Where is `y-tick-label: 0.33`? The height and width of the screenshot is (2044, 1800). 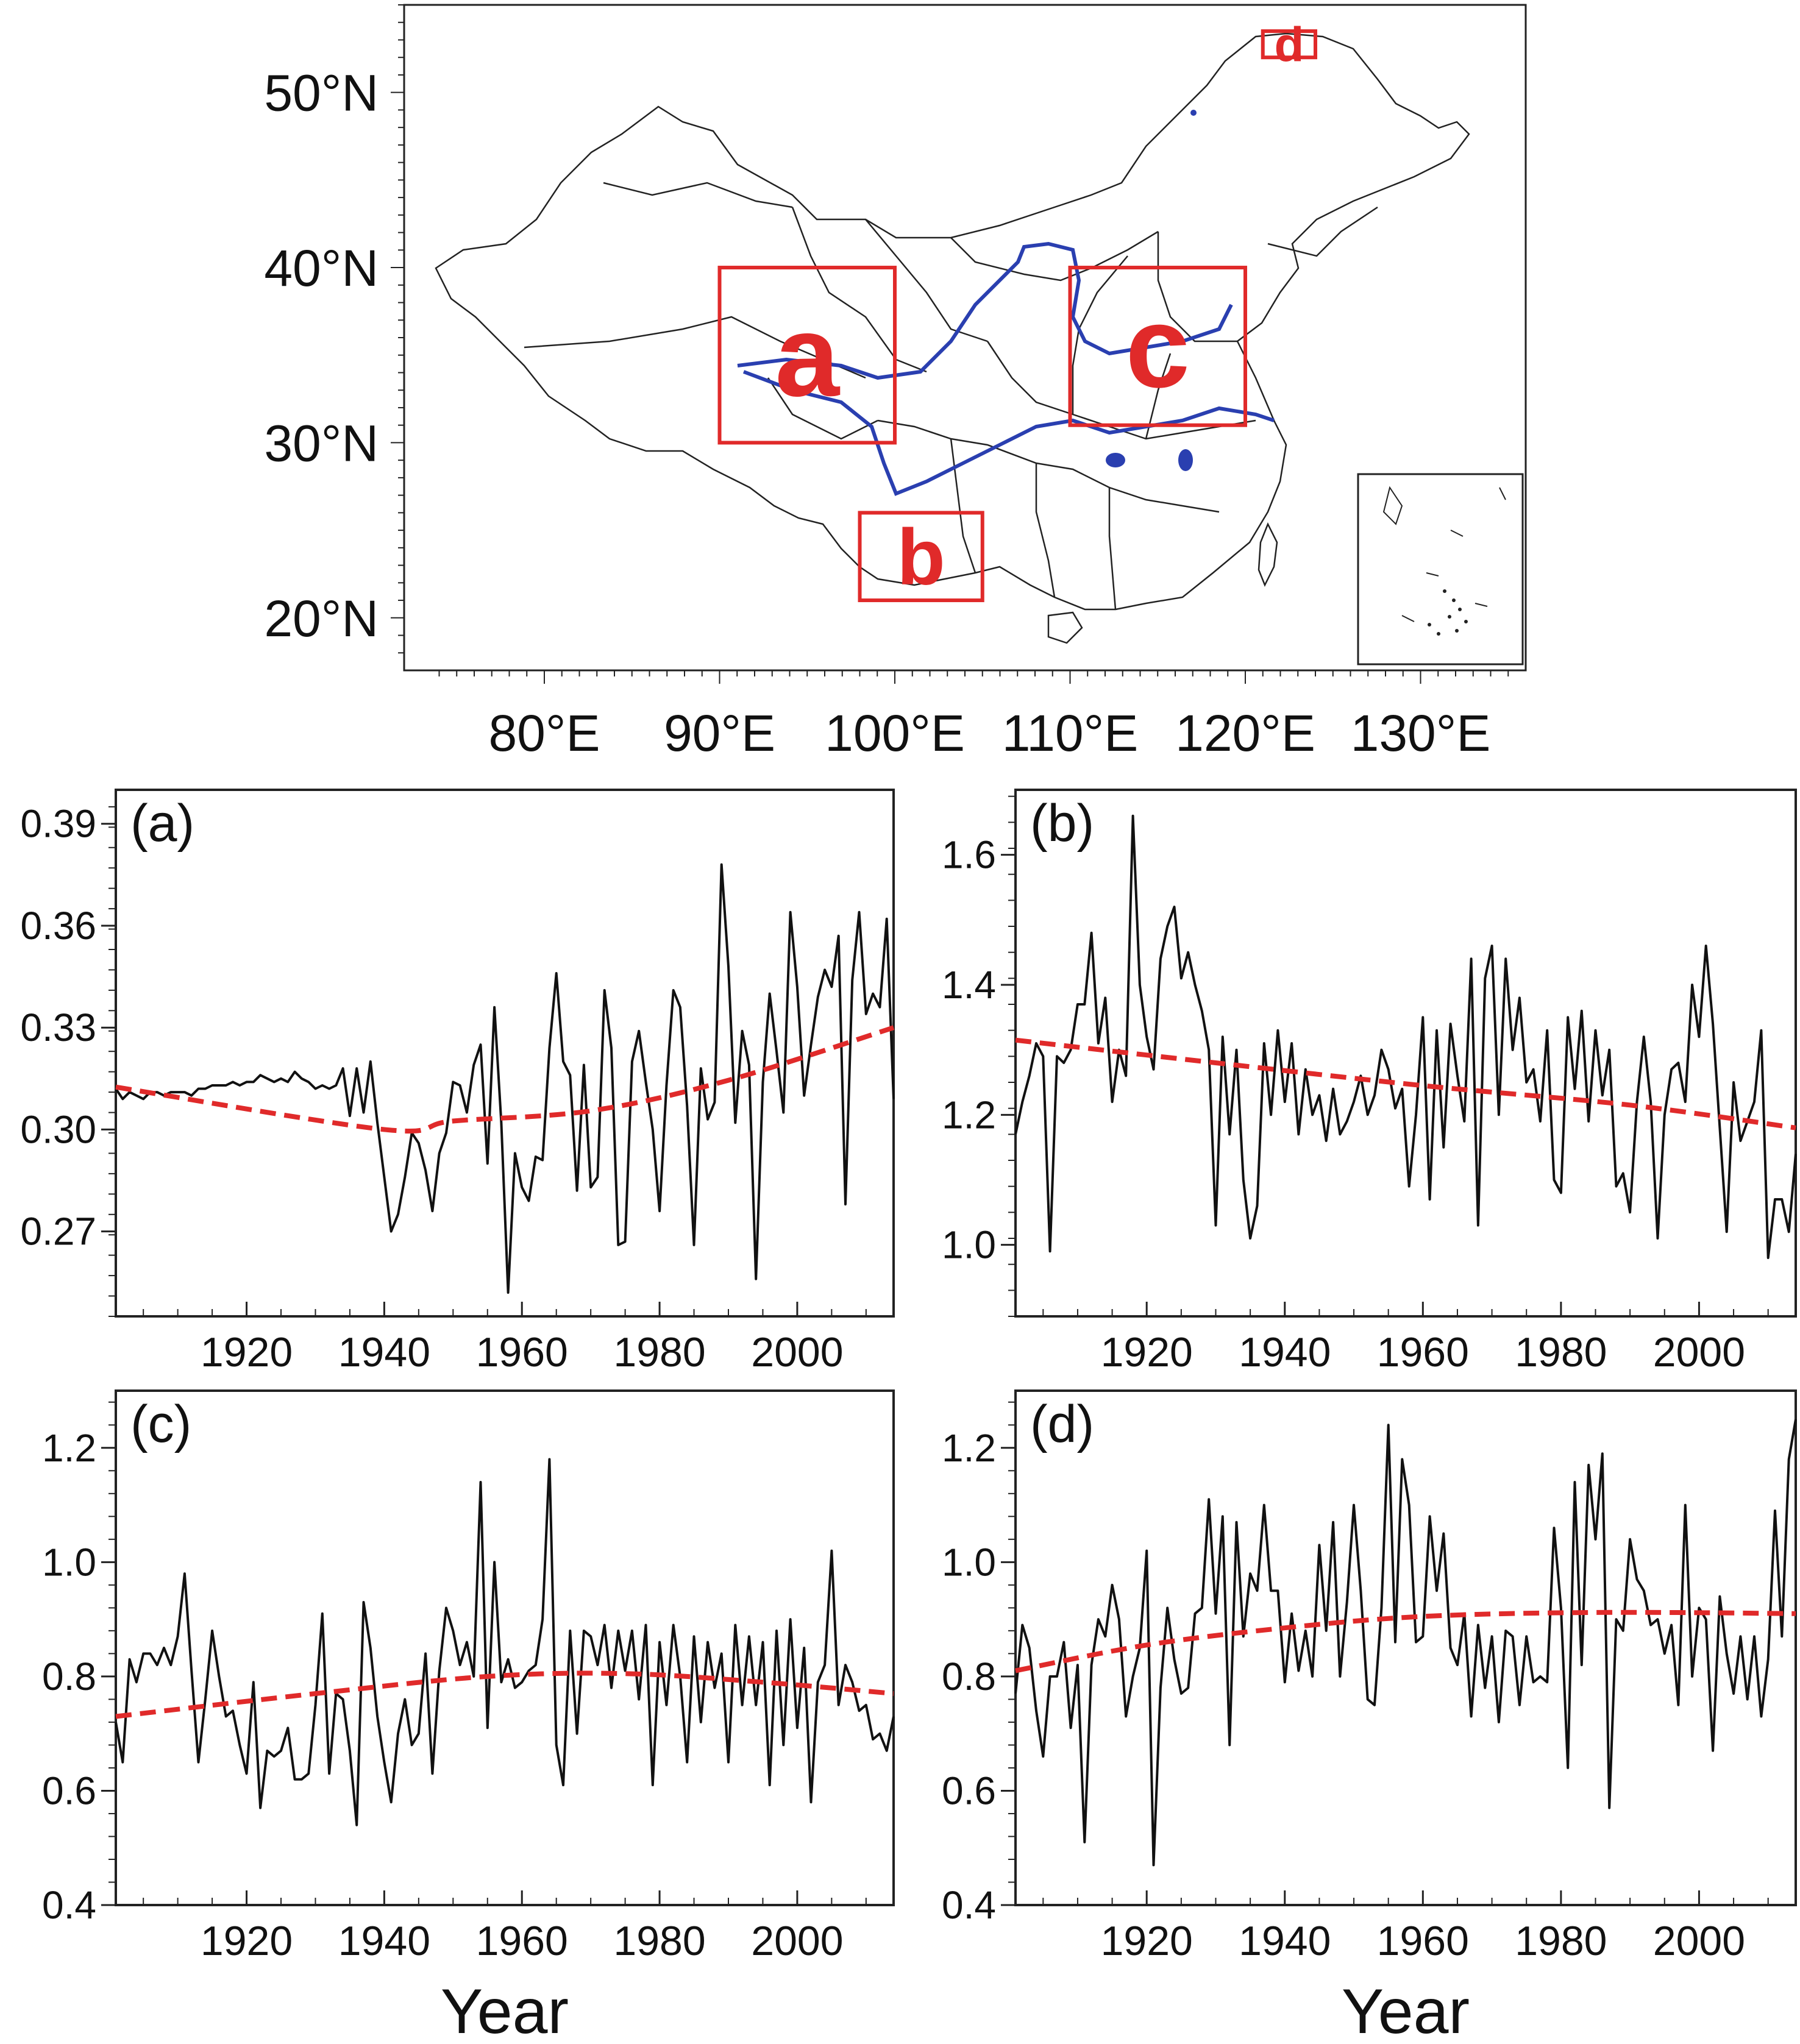
y-tick-label: 0.33 is located at coordinates (58, 1027).